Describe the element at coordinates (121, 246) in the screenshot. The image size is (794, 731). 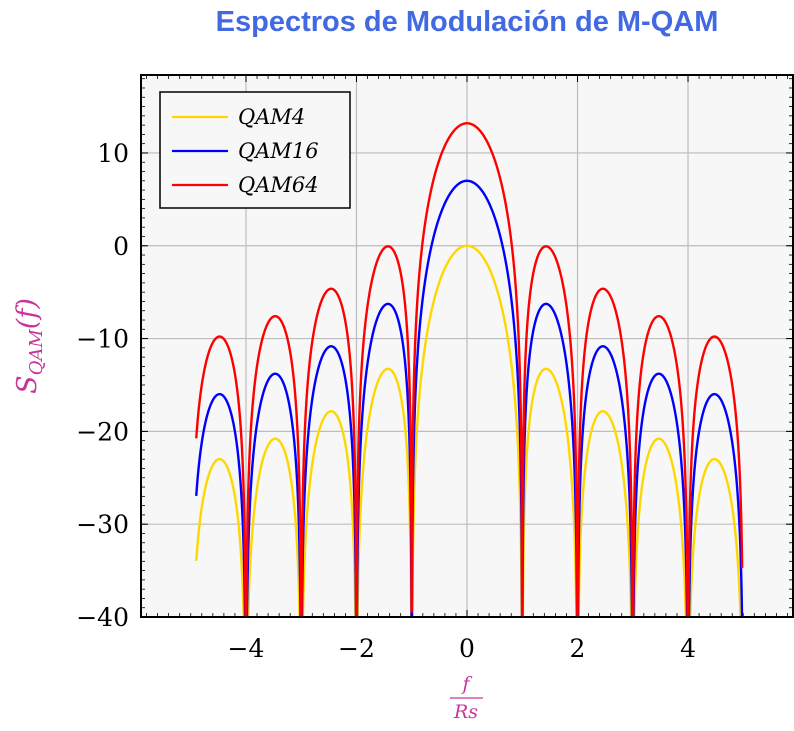
I see `y-tick-label: 0` at that location.